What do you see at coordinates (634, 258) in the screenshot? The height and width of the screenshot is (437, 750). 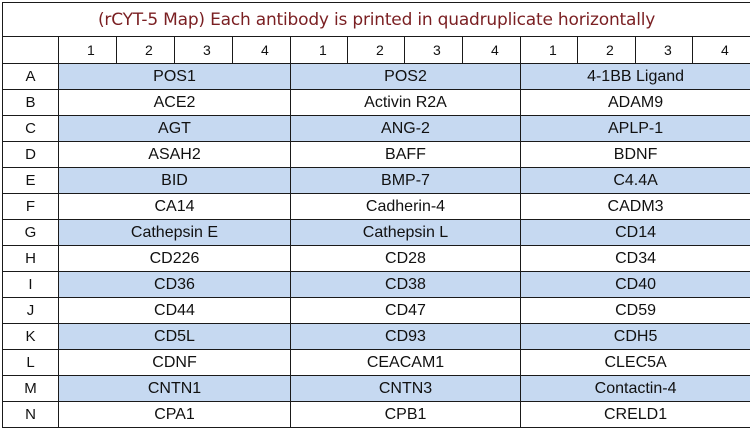 I see `antibody-cell: CD34` at bounding box center [634, 258].